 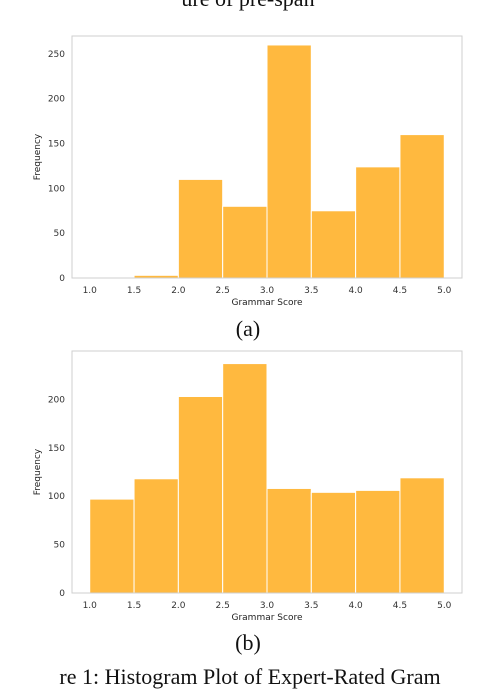 What do you see at coordinates (311, 606) in the screenshot?
I see `x-tick-label-b-6: 3.5` at bounding box center [311, 606].